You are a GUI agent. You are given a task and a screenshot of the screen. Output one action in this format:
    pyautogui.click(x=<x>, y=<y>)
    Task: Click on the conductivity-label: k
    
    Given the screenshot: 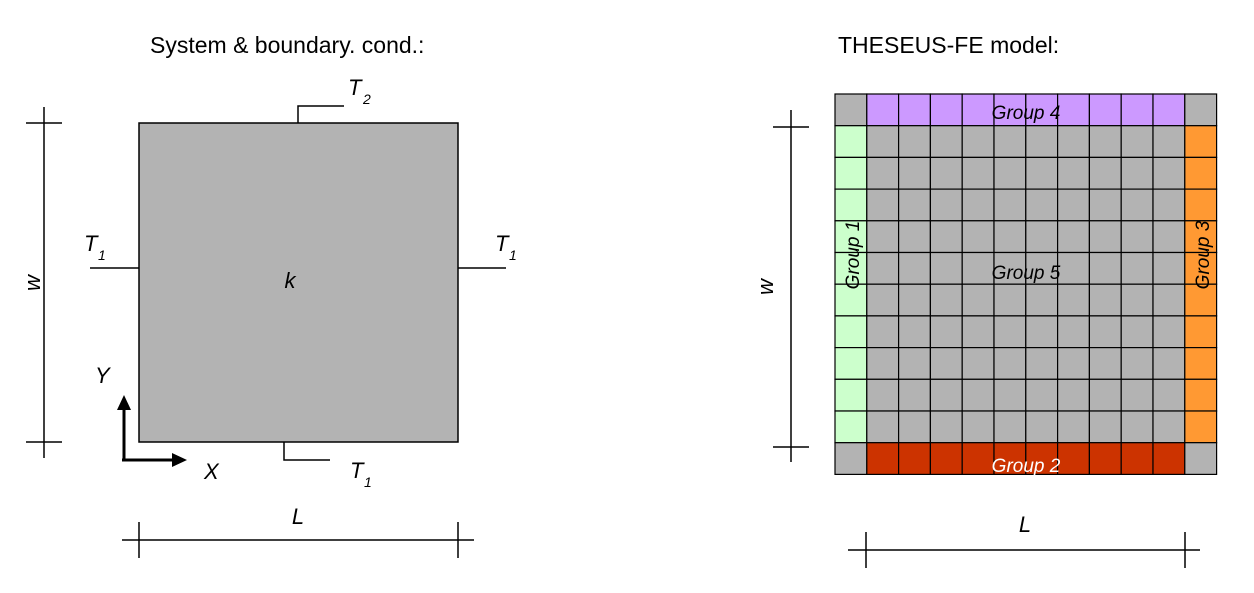 What is the action you would take?
    pyautogui.click(x=291, y=280)
    